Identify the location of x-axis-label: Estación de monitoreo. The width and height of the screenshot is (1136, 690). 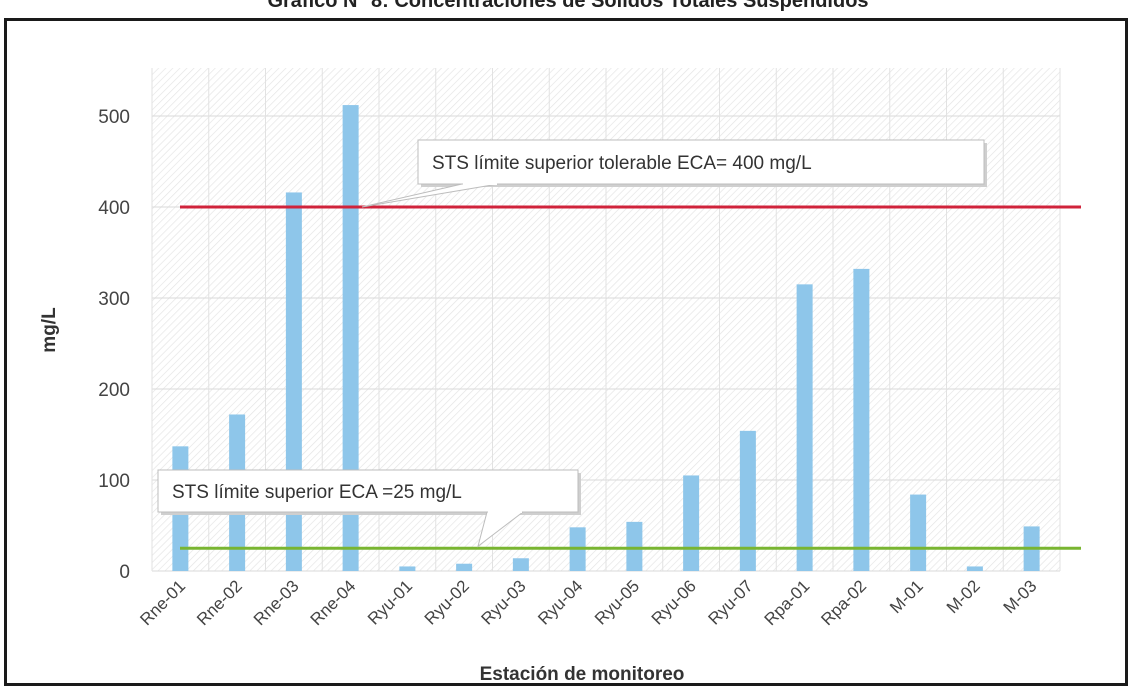
(582, 674).